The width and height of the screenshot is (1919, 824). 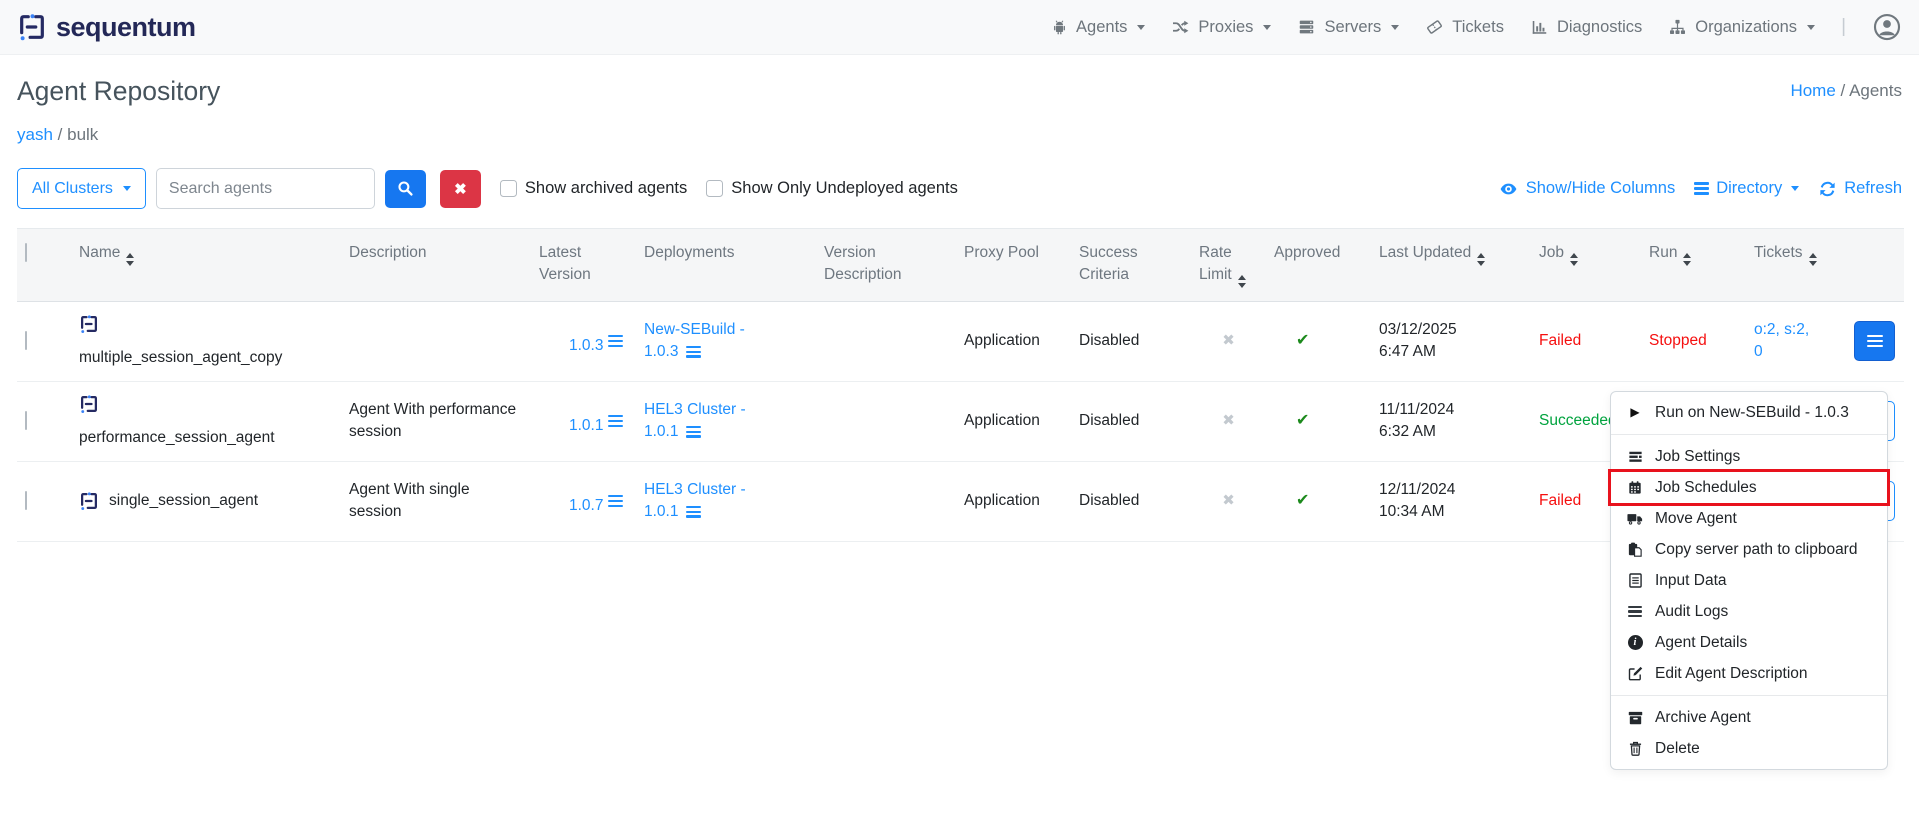 What do you see at coordinates (1464, 27) in the screenshot?
I see `nav-item-tickets: Tickets` at bounding box center [1464, 27].